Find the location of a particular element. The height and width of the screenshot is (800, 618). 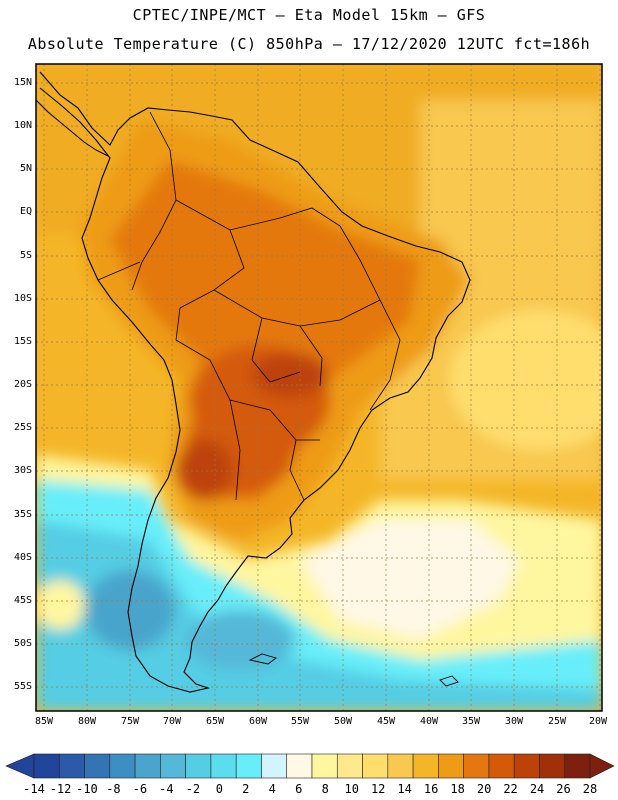

lon-label: 50W is located at coordinates (343, 721).